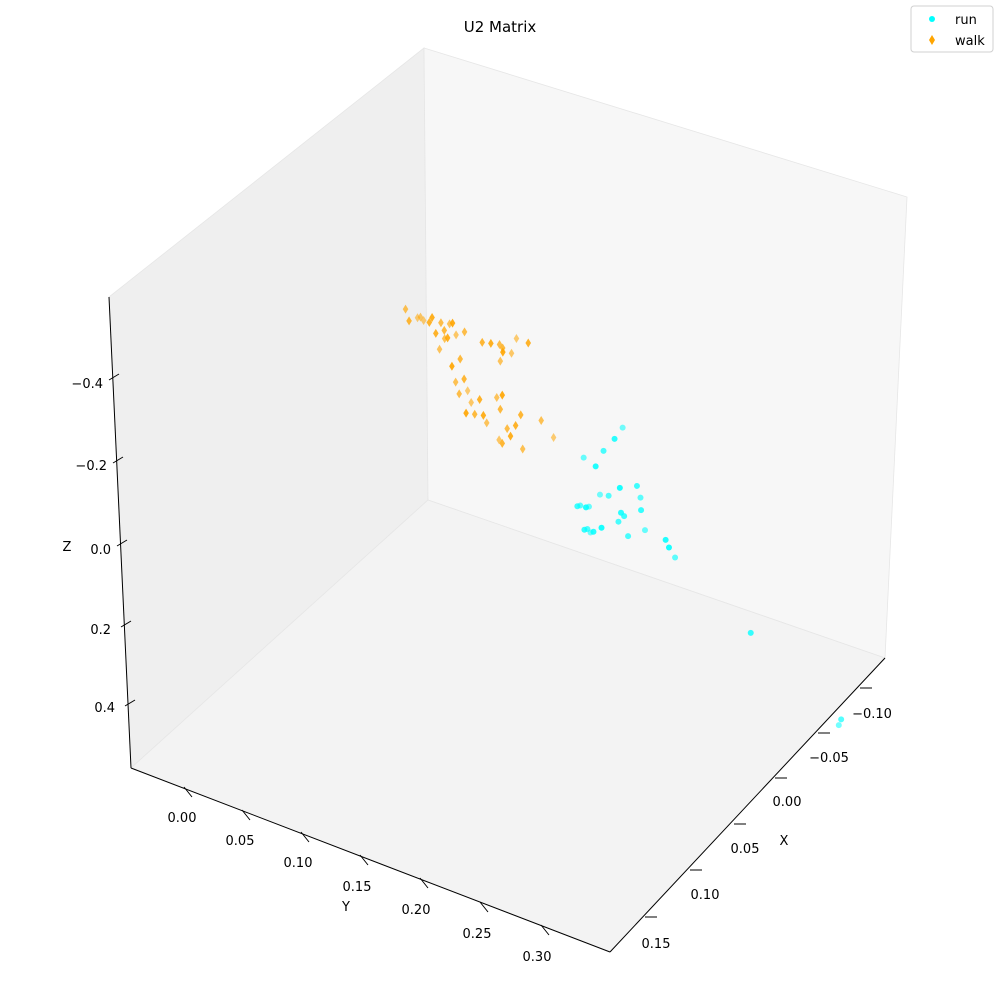 This screenshot has width=1000, height=1000. Describe the element at coordinates (120, 532) in the screenshot. I see `z-axis-line` at that location.